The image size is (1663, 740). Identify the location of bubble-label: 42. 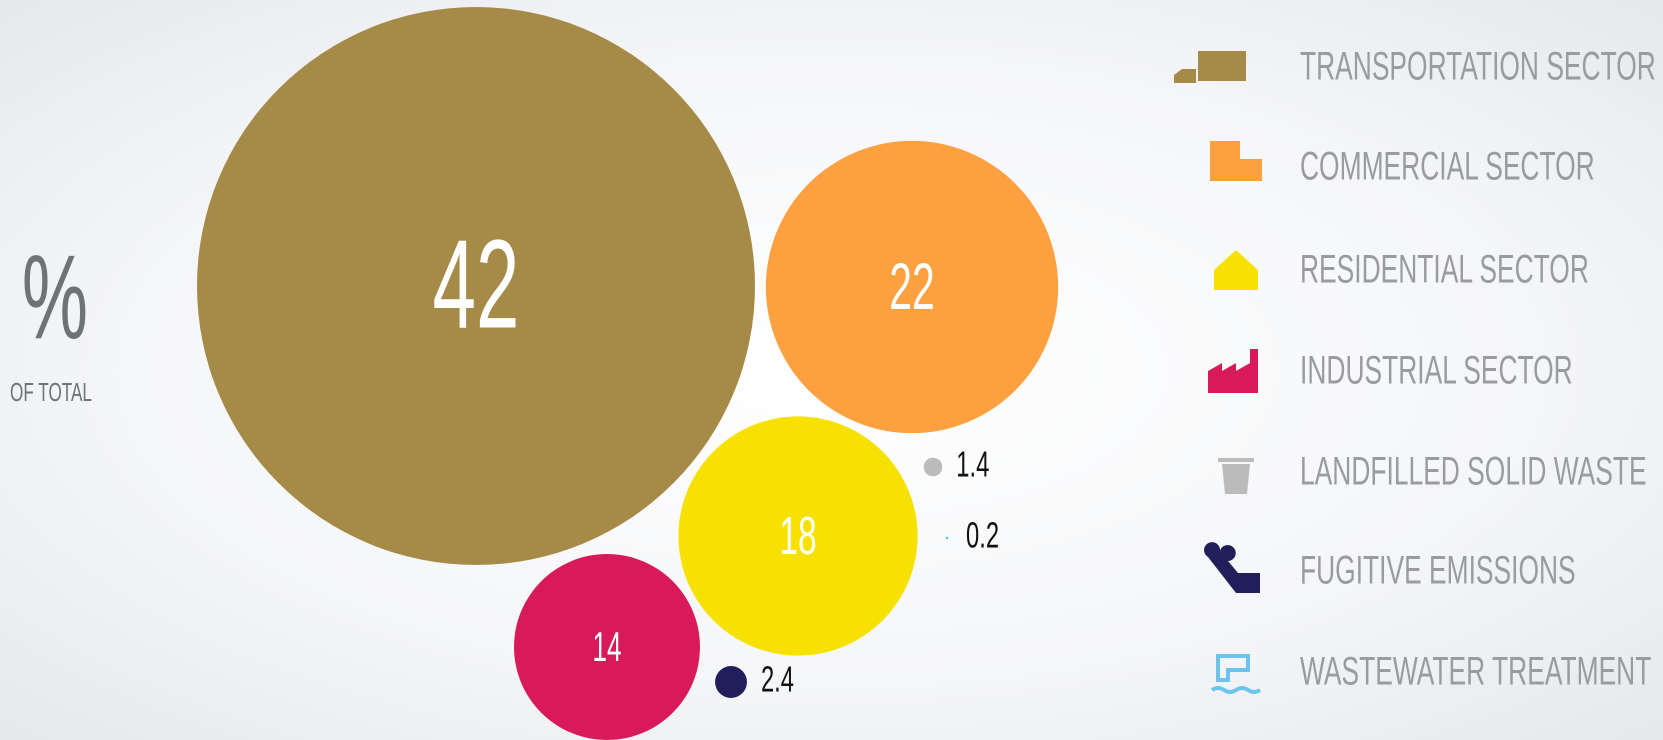
(476, 285).